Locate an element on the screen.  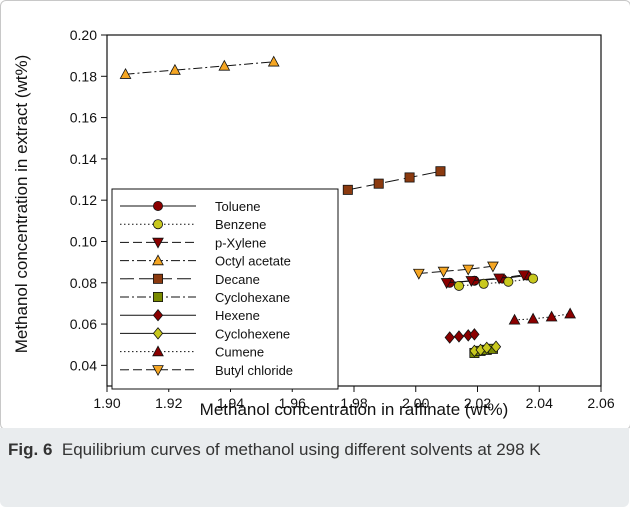
x-tick-label: 1.90 is located at coordinates (106, 403).